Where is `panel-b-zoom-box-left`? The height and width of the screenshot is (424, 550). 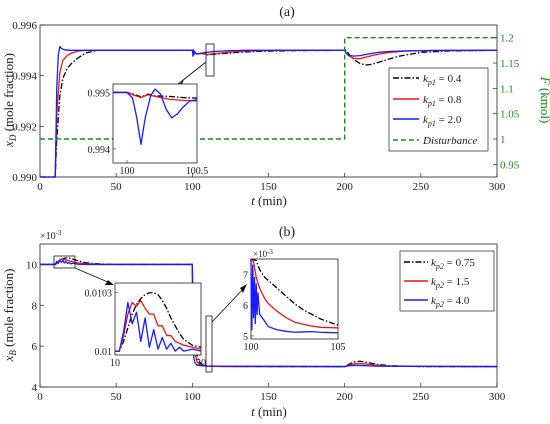
panel-b-zoom-box-left is located at coordinates (64, 262).